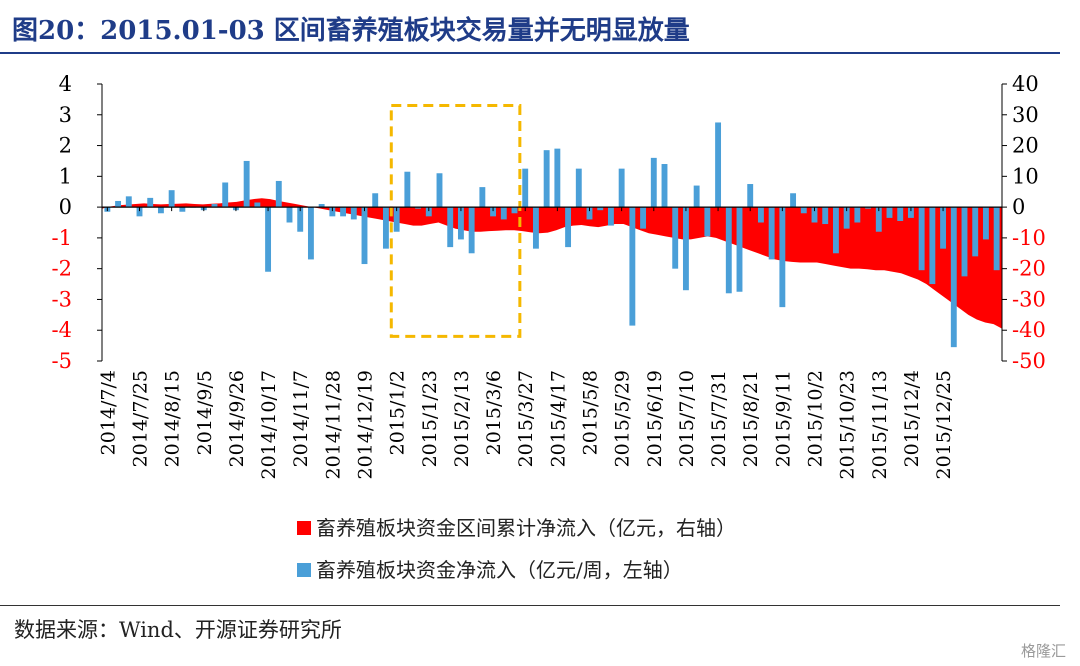 The image size is (1080, 666). What do you see at coordinates (1029, 299) in the screenshot?
I see `right-tick-label: -30` at bounding box center [1029, 299].